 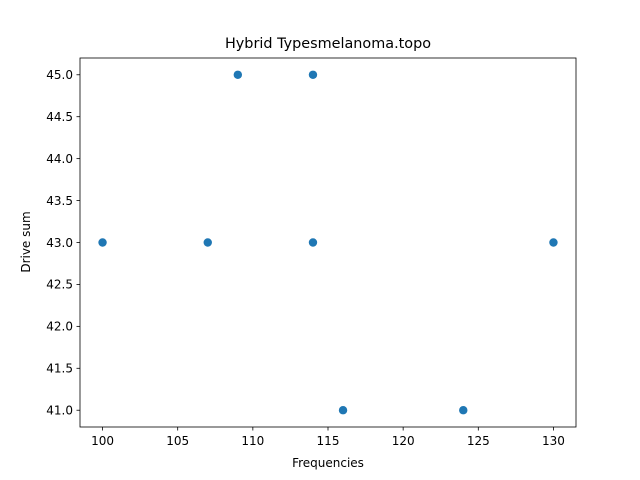 I want to click on y-tick-label: 41.5, so click(x=59, y=369).